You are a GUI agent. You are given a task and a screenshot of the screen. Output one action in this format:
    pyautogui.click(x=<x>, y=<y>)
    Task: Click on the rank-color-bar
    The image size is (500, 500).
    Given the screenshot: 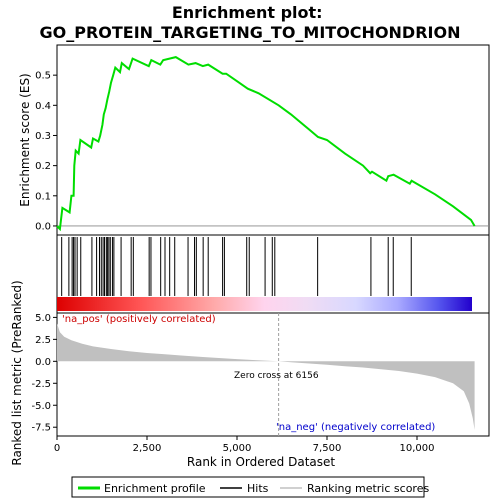 What is the action you would take?
    pyautogui.click(x=264, y=304)
    